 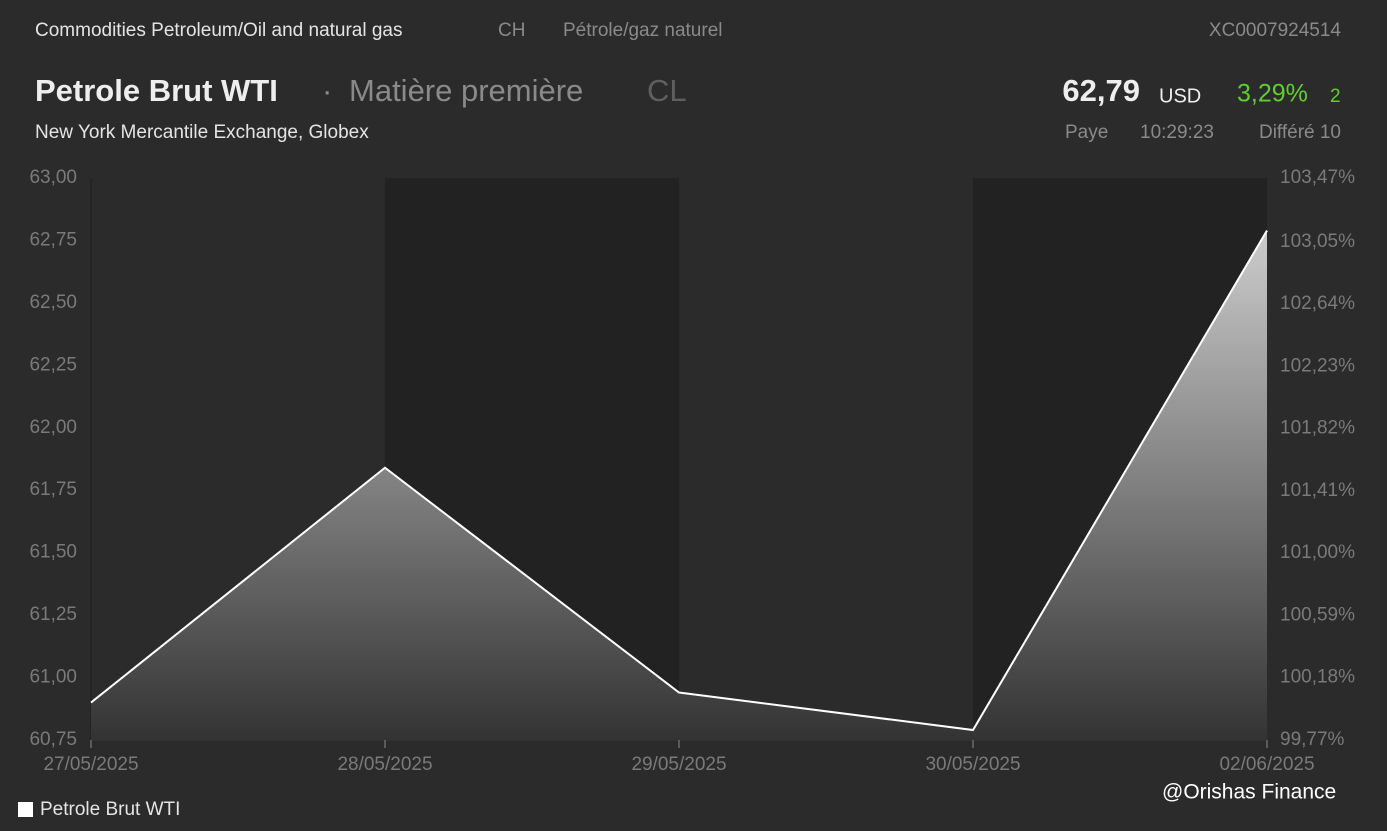 What do you see at coordinates (156, 90) in the screenshot?
I see `instrument-name: Petrole Brut WTI` at bounding box center [156, 90].